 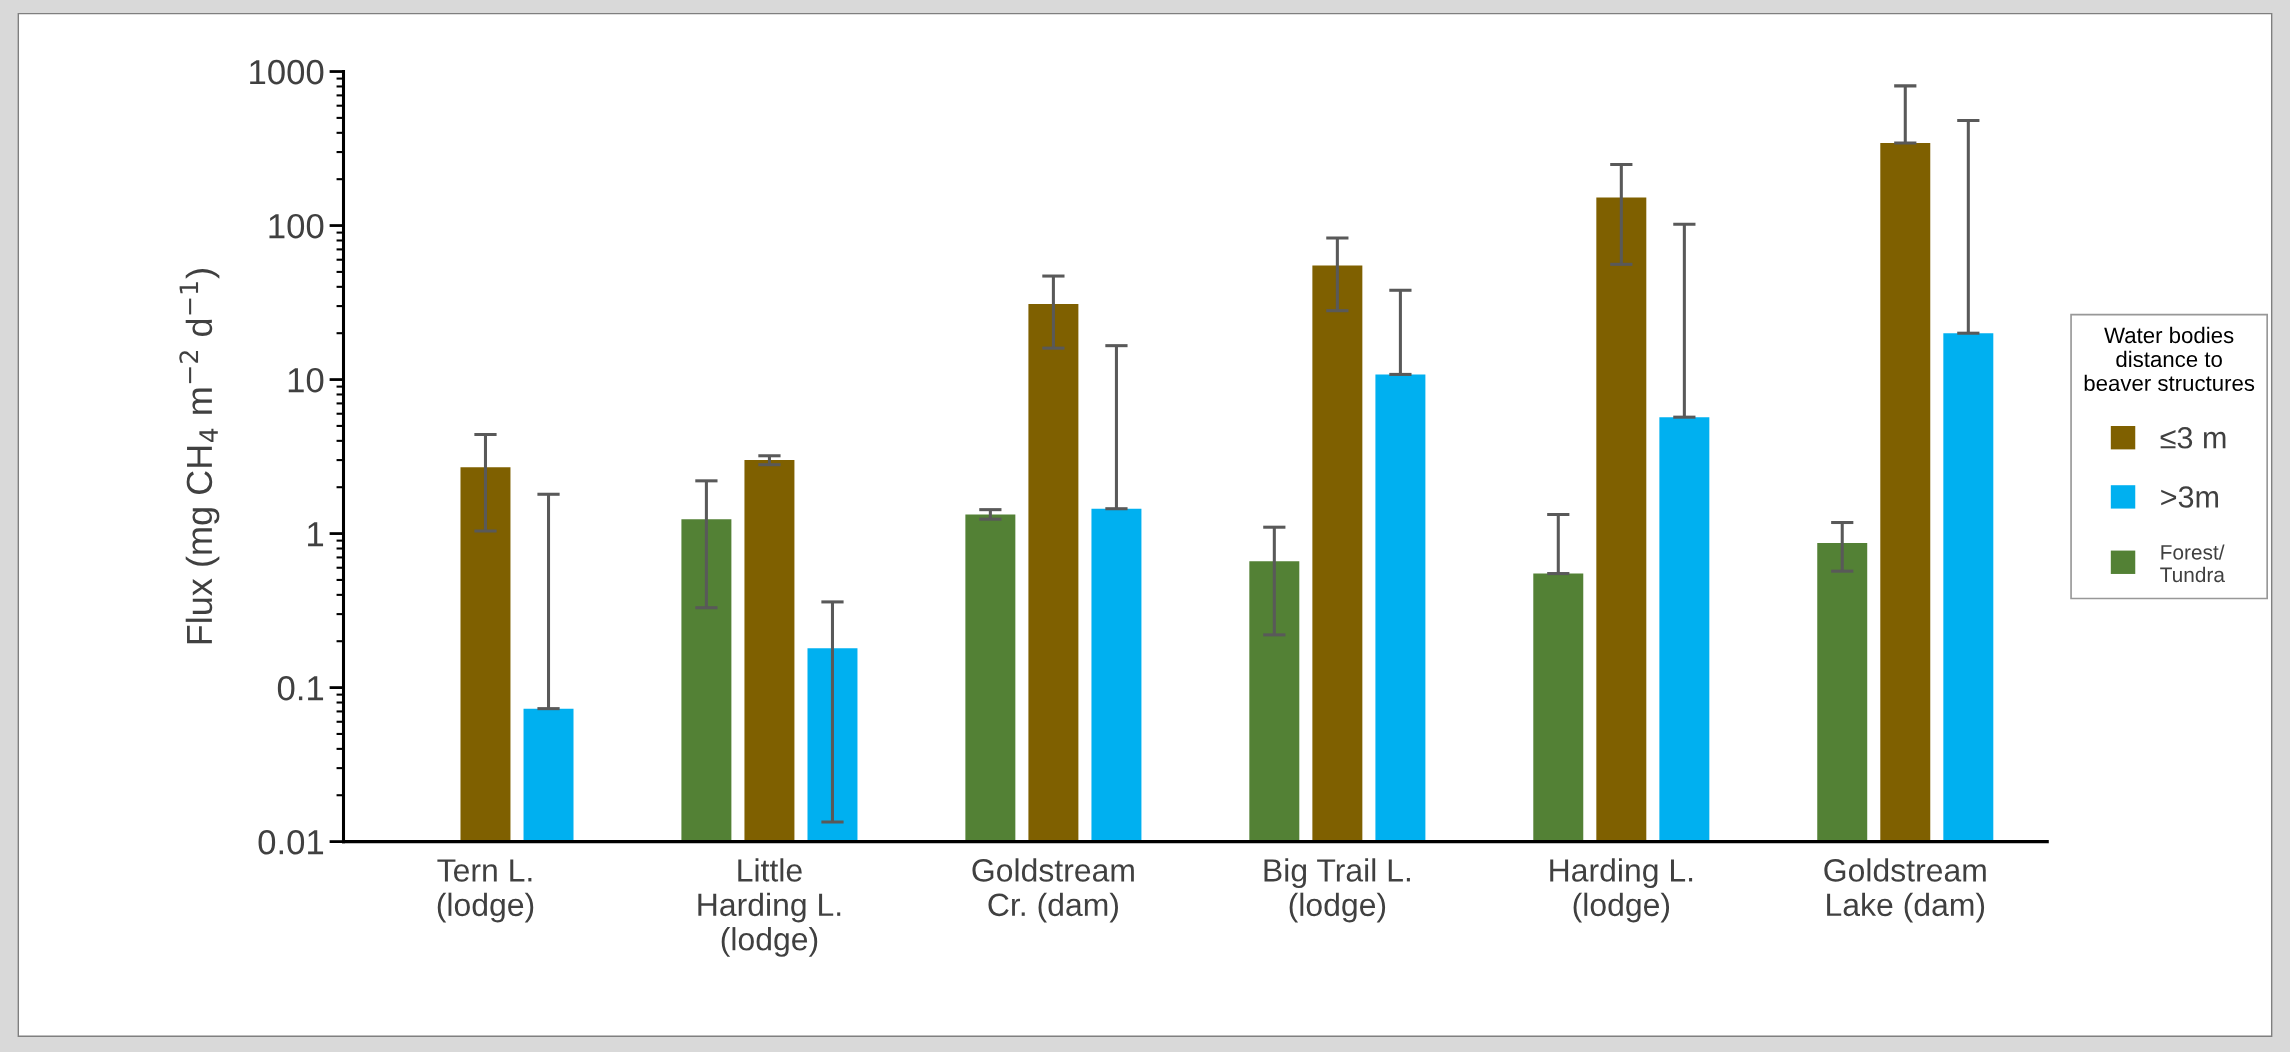 I want to click on y-tick-label: 0.1, so click(x=300, y=688).